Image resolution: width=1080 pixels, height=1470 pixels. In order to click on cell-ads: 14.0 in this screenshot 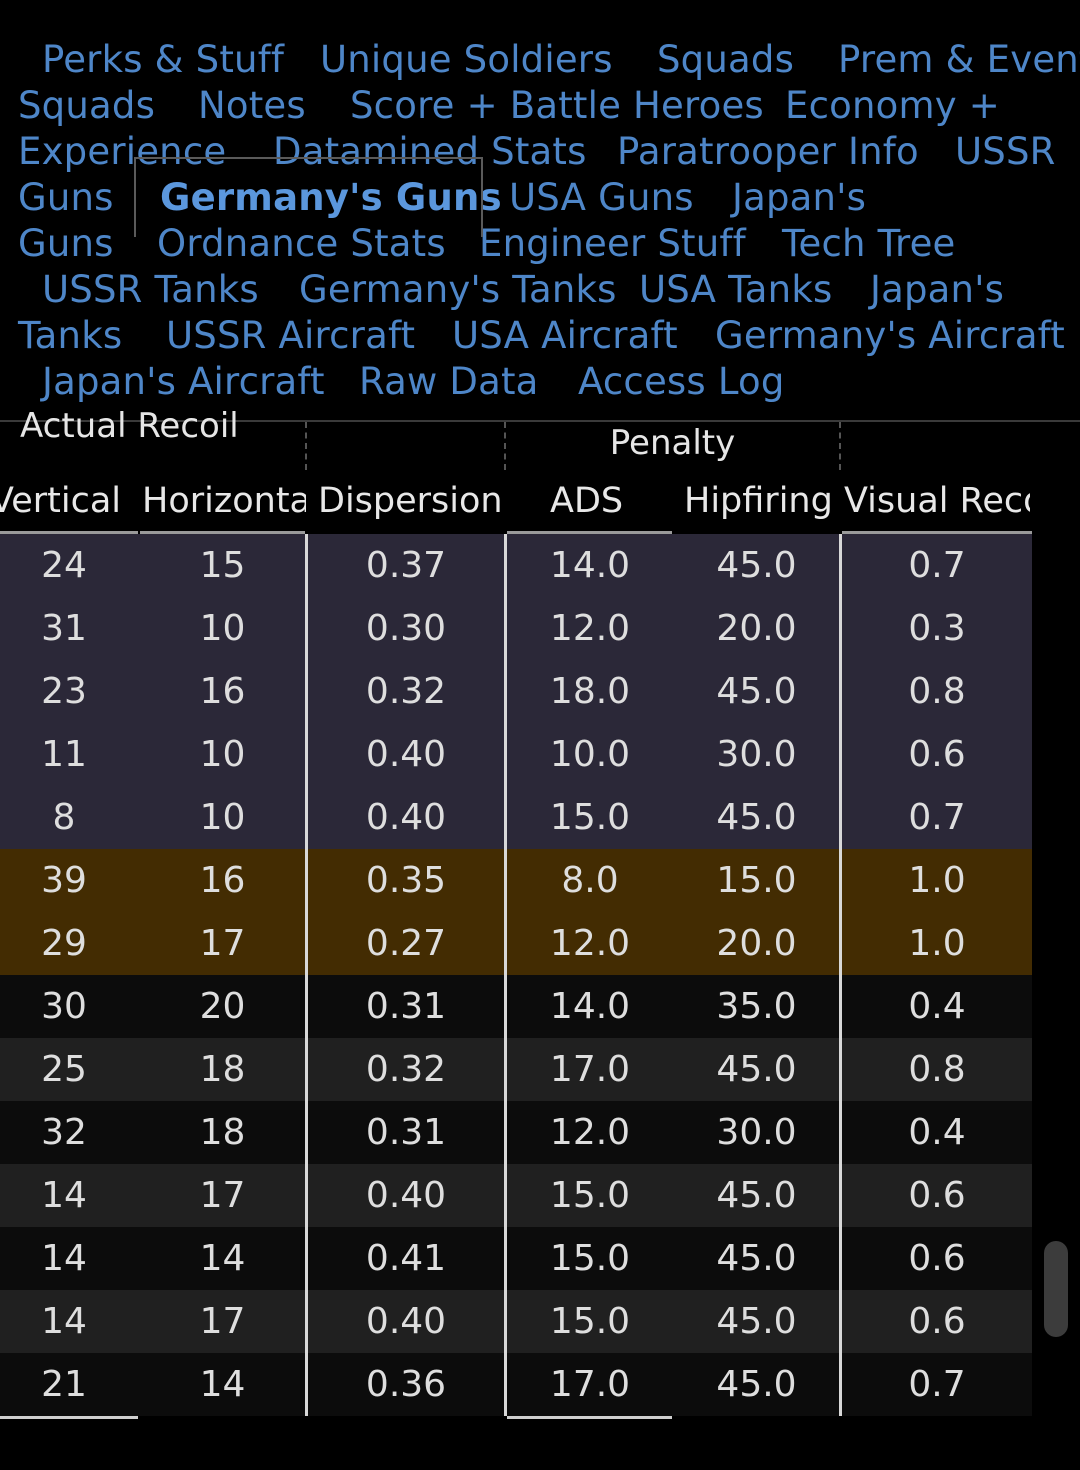, I will do `click(590, 565)`.